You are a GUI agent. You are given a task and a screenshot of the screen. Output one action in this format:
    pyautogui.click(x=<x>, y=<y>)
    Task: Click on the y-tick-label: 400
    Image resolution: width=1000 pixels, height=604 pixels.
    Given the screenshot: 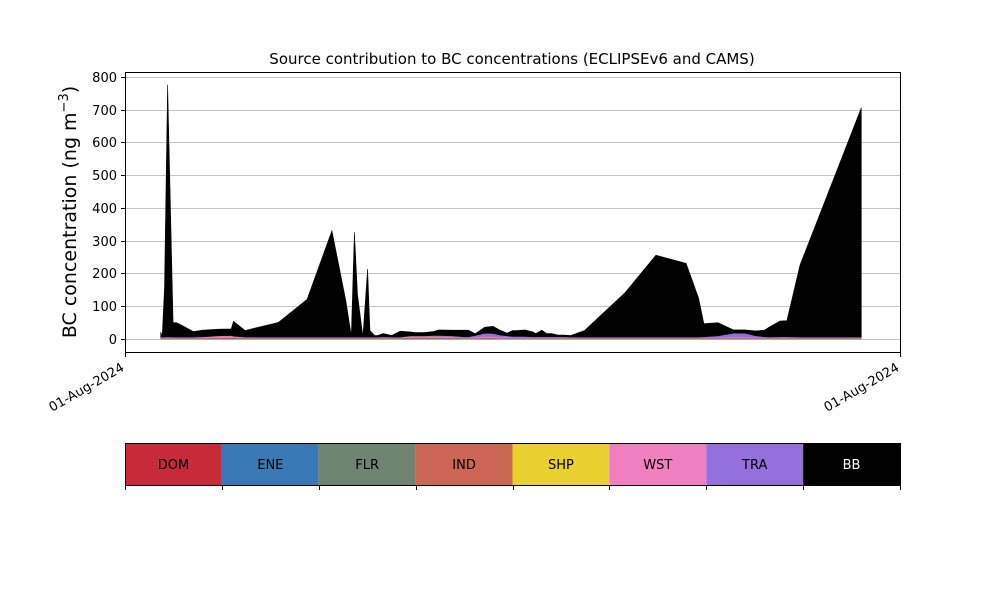 What is the action you would take?
    pyautogui.click(x=104, y=209)
    